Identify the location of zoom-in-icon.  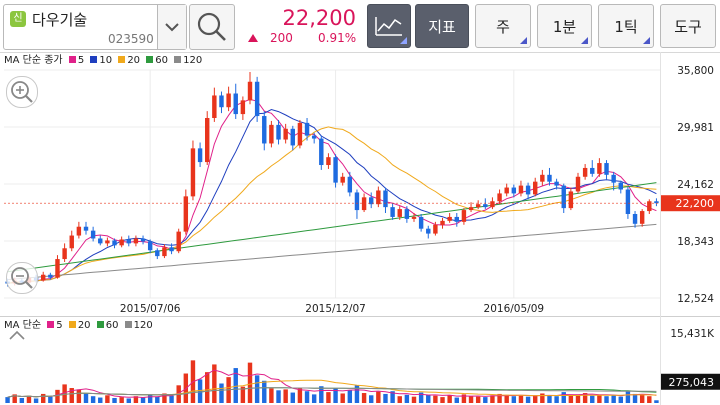
(22, 92).